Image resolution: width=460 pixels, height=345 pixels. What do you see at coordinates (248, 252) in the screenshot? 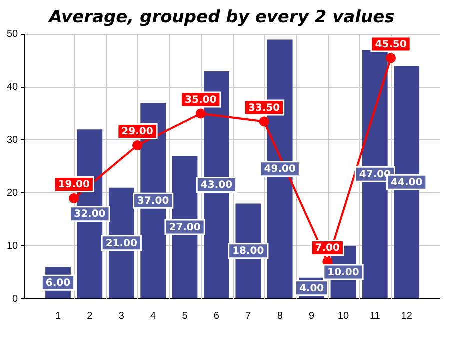
I see `data-label: 18.00` at bounding box center [248, 252].